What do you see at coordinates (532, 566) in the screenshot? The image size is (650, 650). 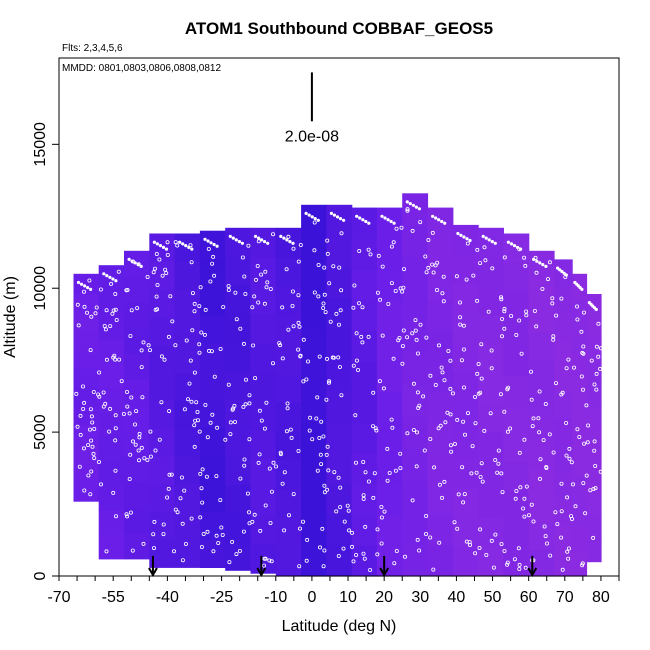 I see `profile-arrow` at bounding box center [532, 566].